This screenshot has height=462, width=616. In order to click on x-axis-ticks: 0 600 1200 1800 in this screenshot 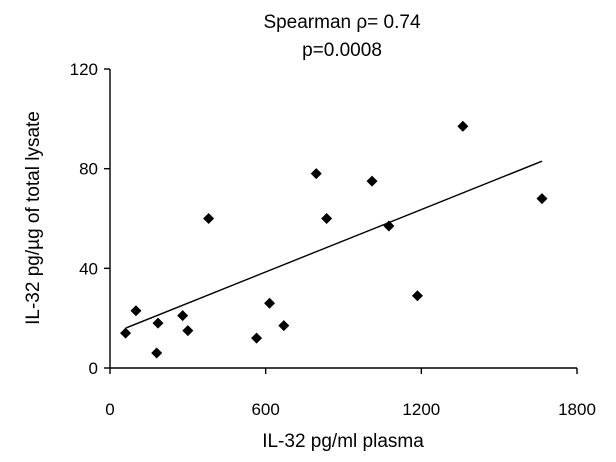, I will do `click(350, 393)`.